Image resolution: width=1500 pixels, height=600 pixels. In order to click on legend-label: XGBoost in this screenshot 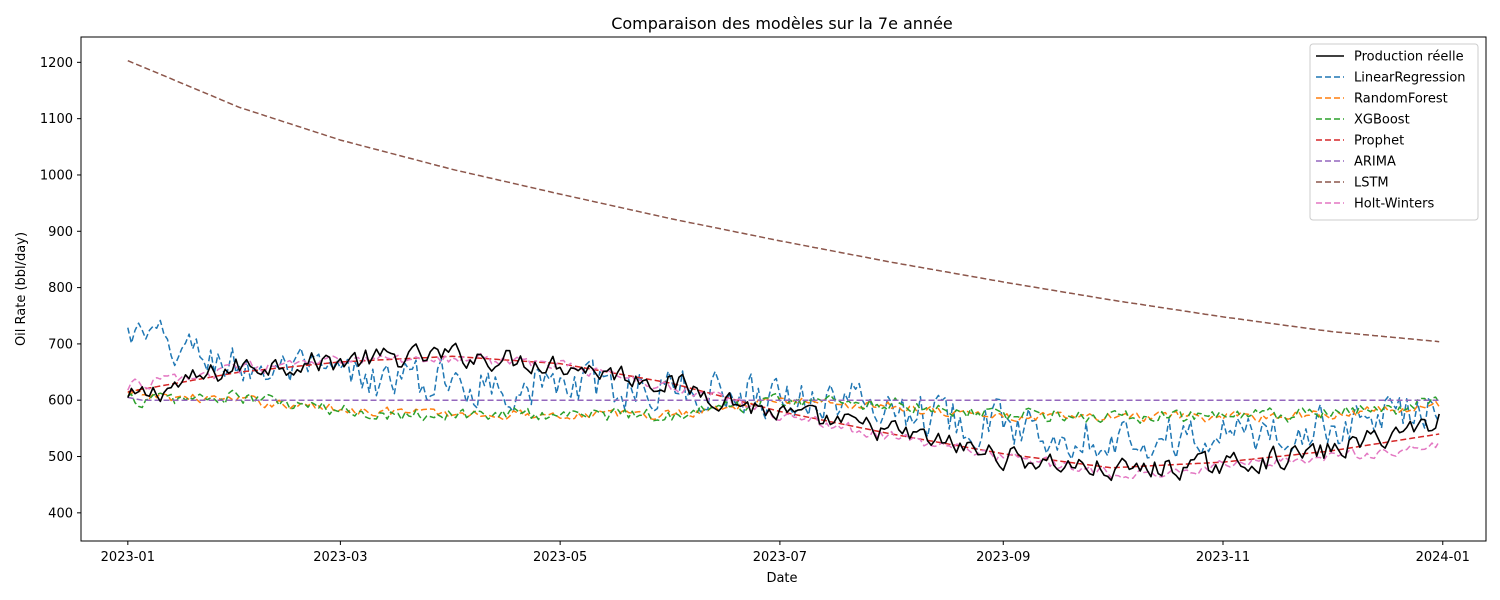, I will do `click(1382, 120)`.